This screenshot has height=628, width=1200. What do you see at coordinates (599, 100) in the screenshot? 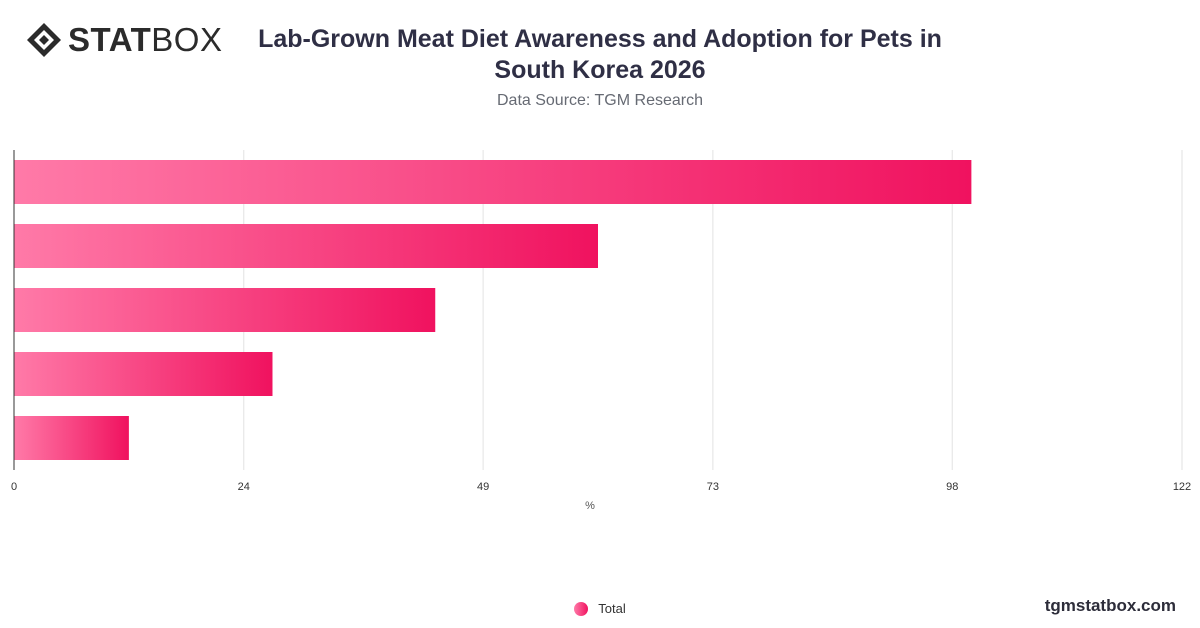
I see `chart-subtitle: Data Source: TGM Research` at bounding box center [599, 100].